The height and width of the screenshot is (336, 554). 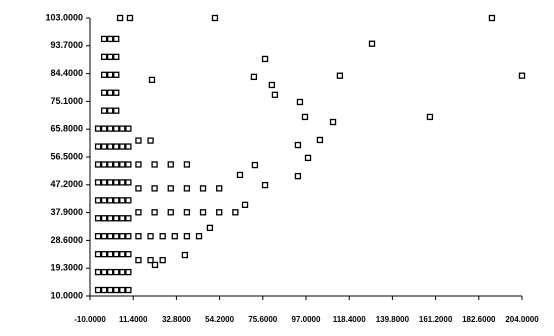 I want to click on y-tick-label: 19.3000, so click(x=66, y=268).